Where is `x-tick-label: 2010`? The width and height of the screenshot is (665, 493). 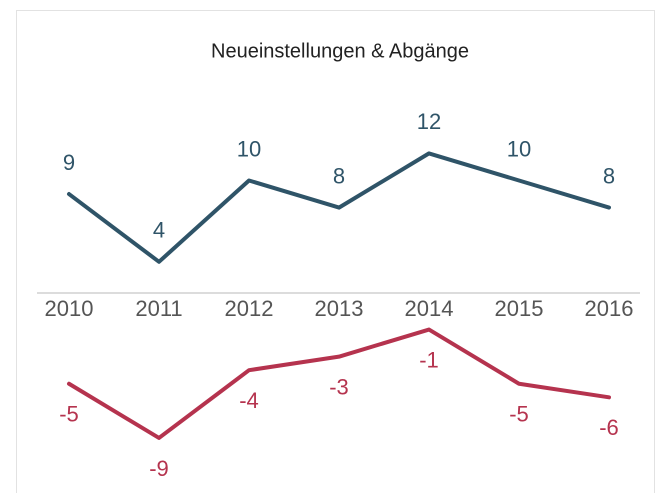 x-tick-label: 2010 is located at coordinates (69, 308).